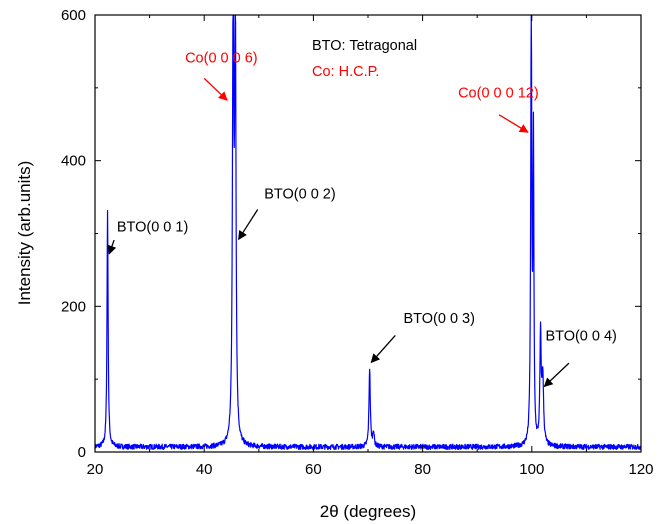  Describe the element at coordinates (438, 319) in the screenshot. I see `peak-annotation-label: BTO(0 0 3)` at that location.